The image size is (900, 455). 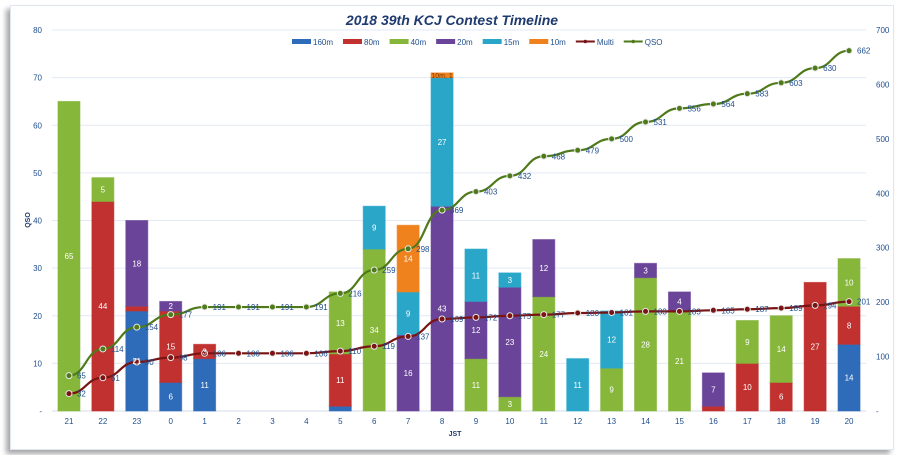 What do you see at coordinates (136, 361) in the screenshot?
I see `bar-label: 21` at bounding box center [136, 361].